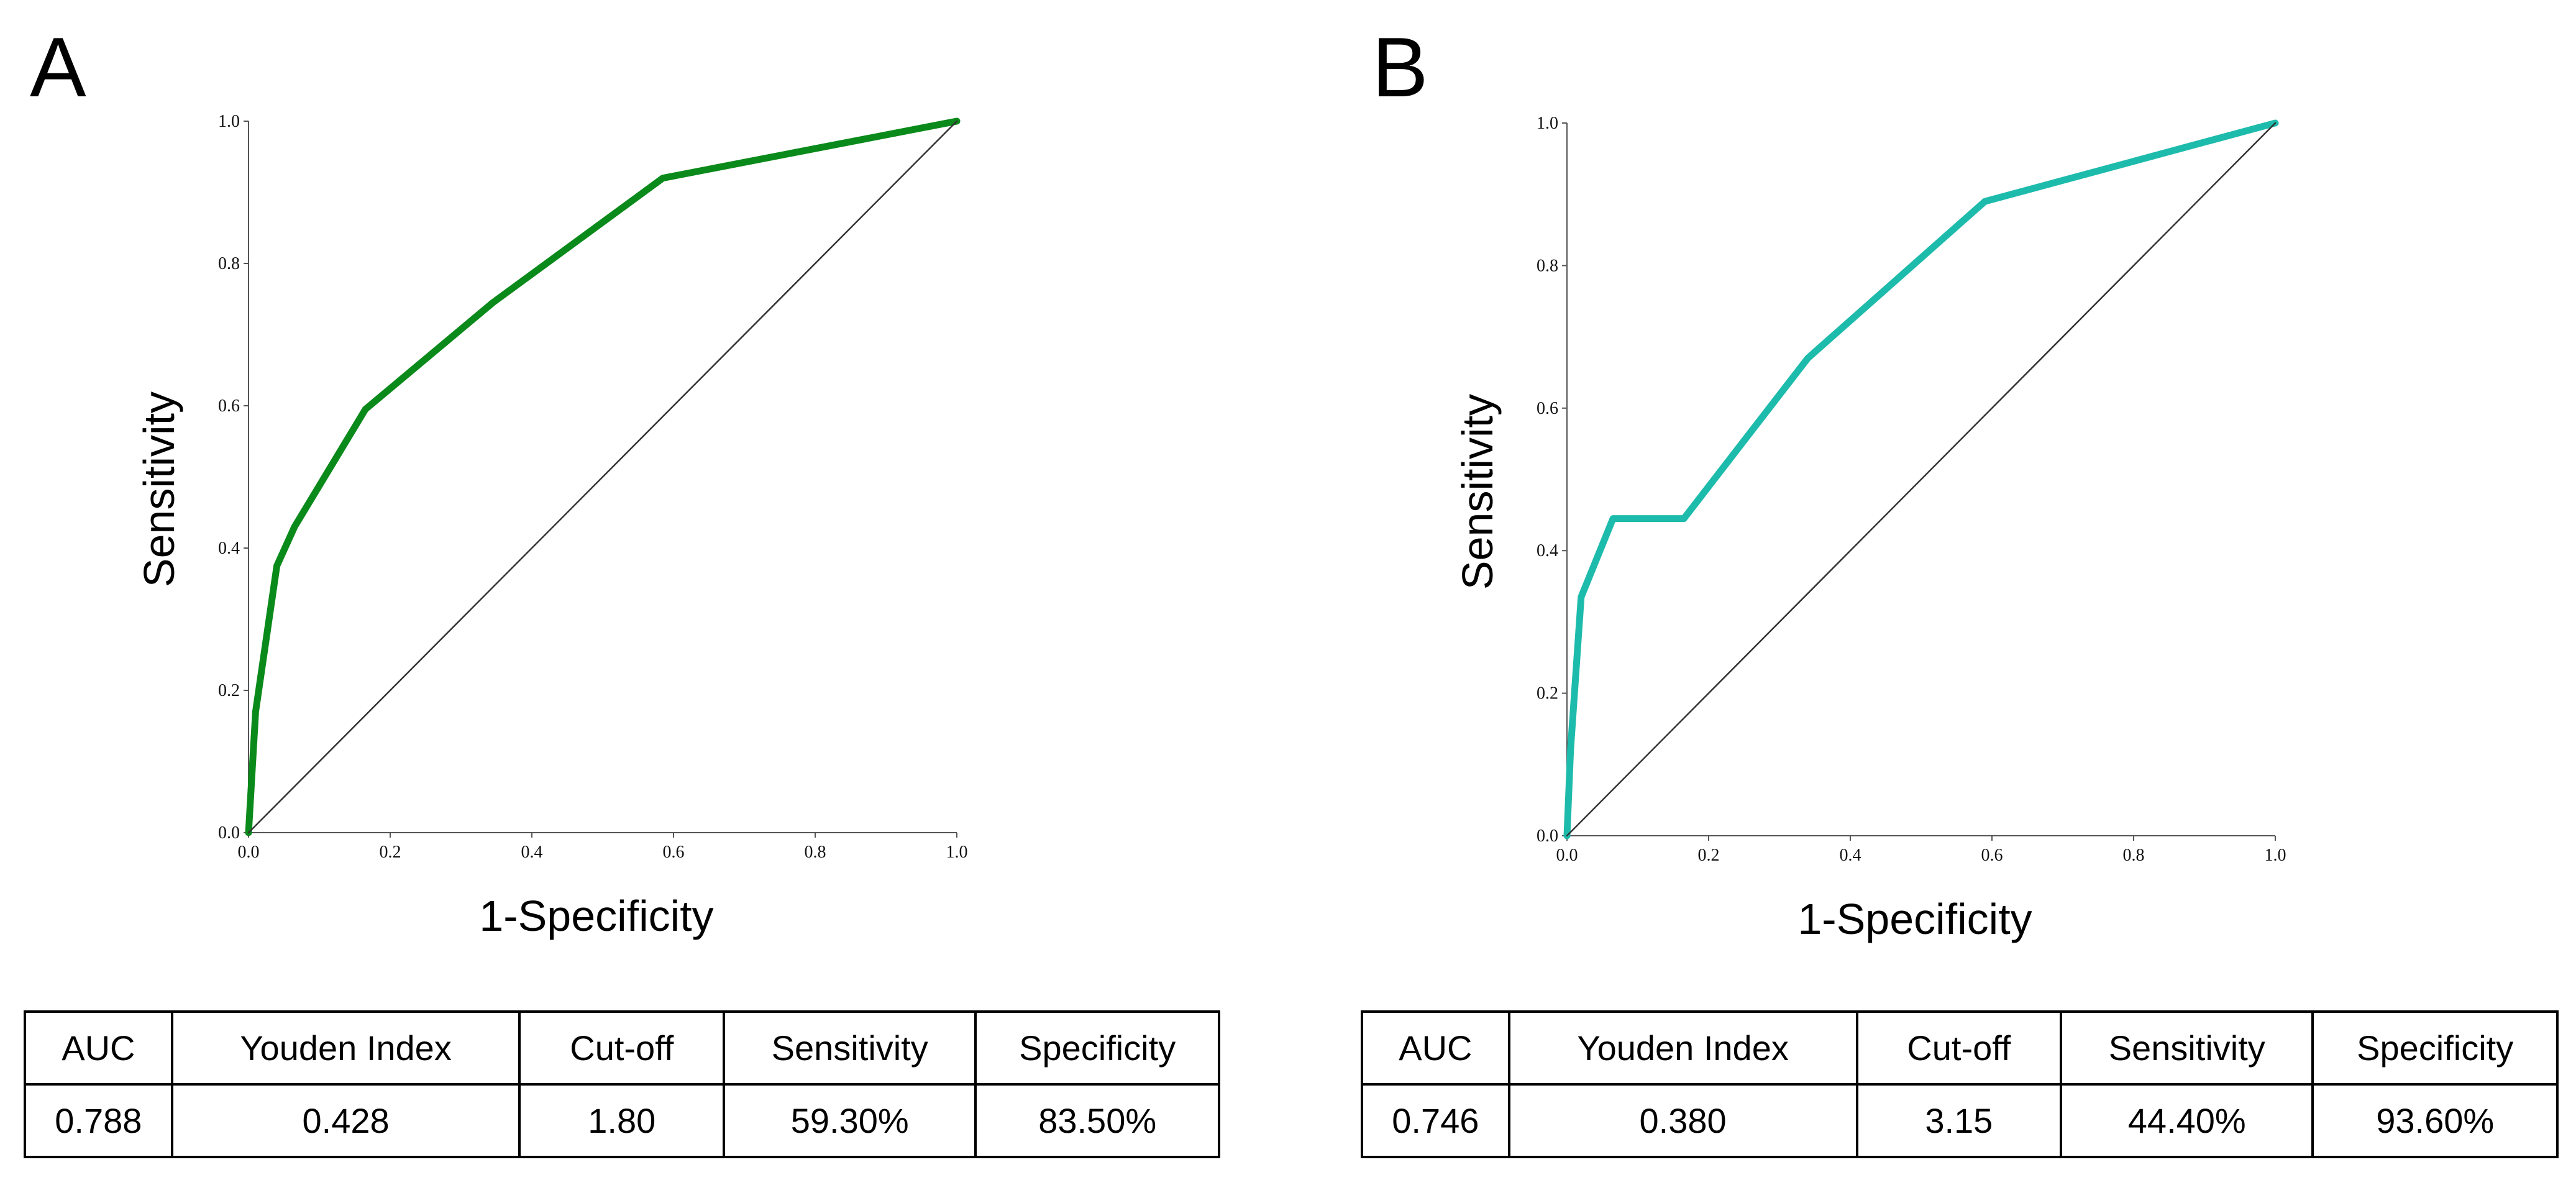 The width and height of the screenshot is (2576, 1180). Describe the element at coordinates (1097, 1120) in the screenshot. I see `value-specificity: 83.50%` at that location.